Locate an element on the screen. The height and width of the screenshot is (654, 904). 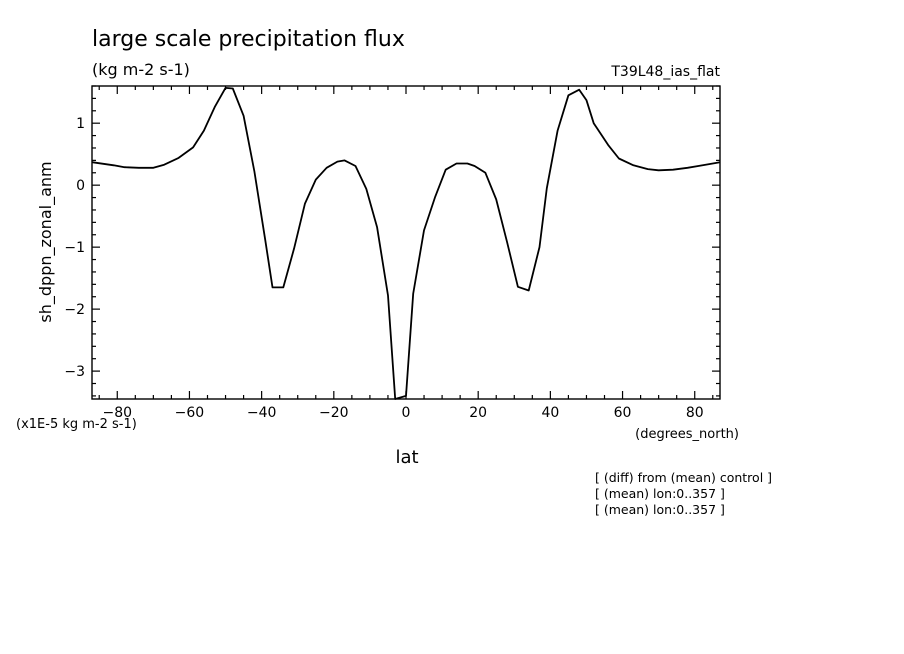
note-line-1: [ (diff) from (mean) control ] is located at coordinates (683, 477).